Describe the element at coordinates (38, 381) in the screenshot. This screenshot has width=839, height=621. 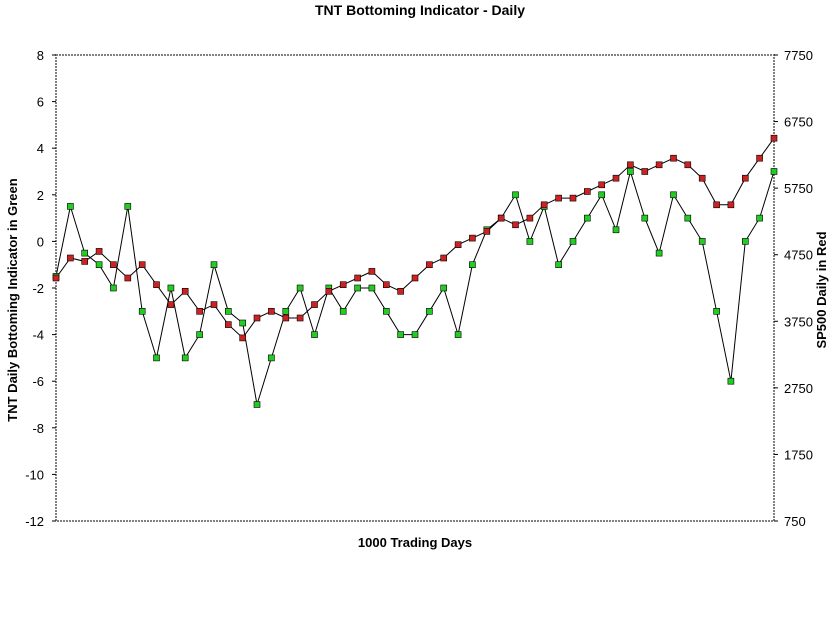
I see `left-tick-label: -6` at that location.